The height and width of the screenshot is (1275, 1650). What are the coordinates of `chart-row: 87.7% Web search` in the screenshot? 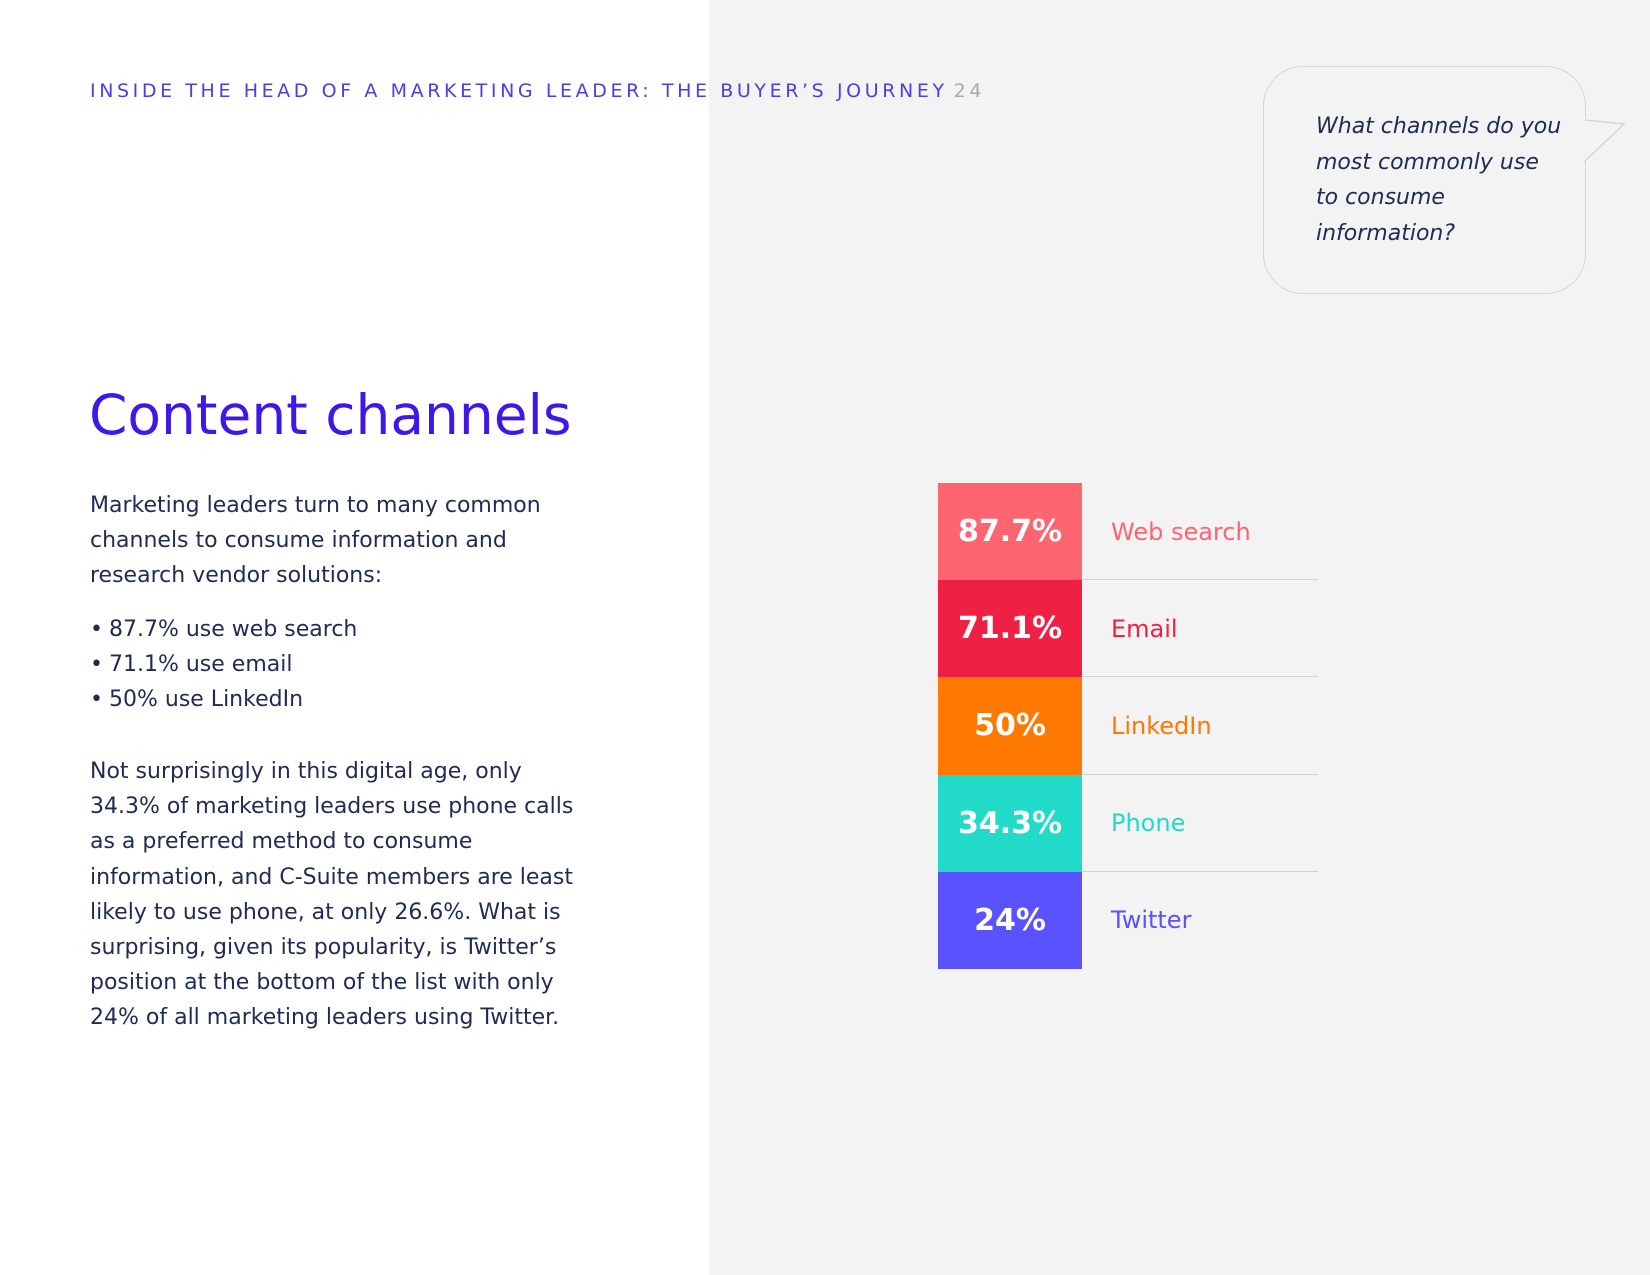 It's located at (1128, 532).